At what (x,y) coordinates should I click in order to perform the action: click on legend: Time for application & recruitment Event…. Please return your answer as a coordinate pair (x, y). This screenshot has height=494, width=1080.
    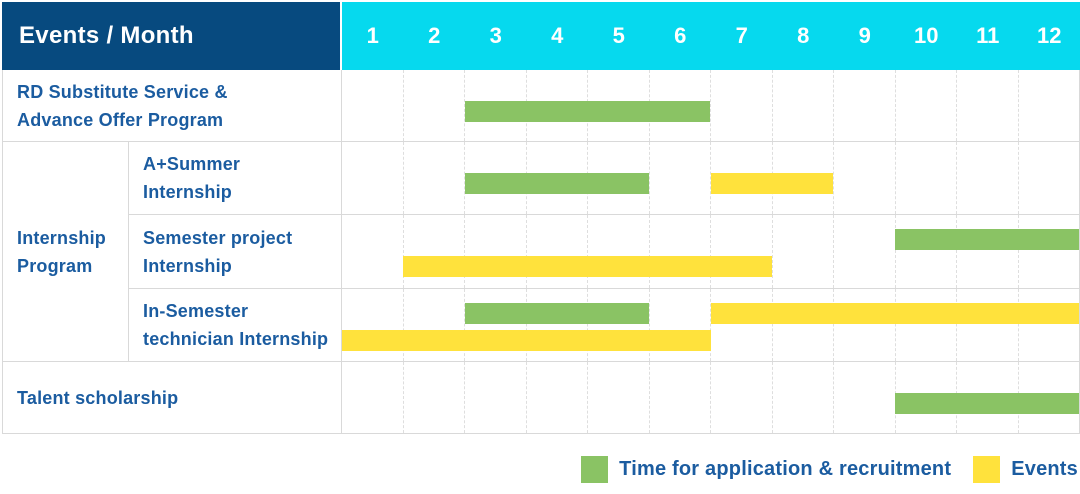
    Looking at the image, I should click on (829, 469).